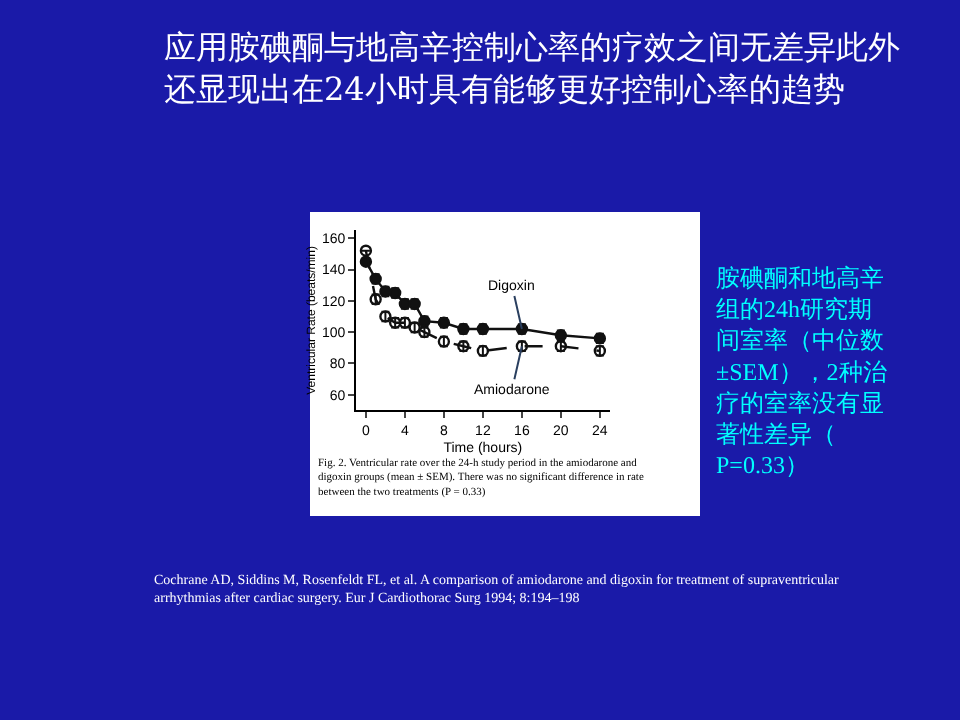 The height and width of the screenshot is (720, 960). I want to click on point, so click(366, 250).